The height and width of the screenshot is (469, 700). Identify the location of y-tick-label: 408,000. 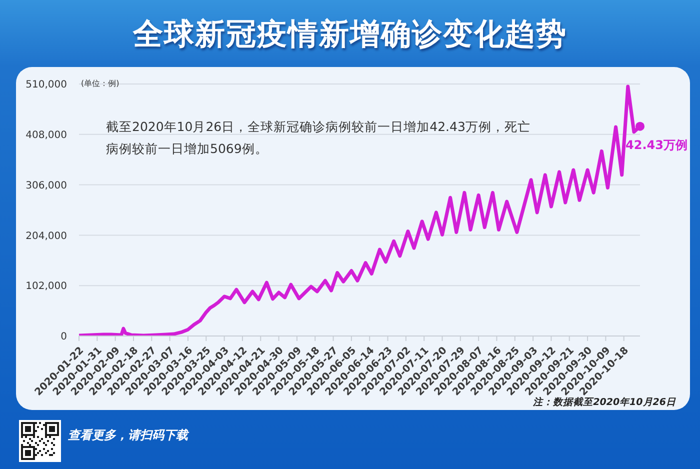
(46, 135).